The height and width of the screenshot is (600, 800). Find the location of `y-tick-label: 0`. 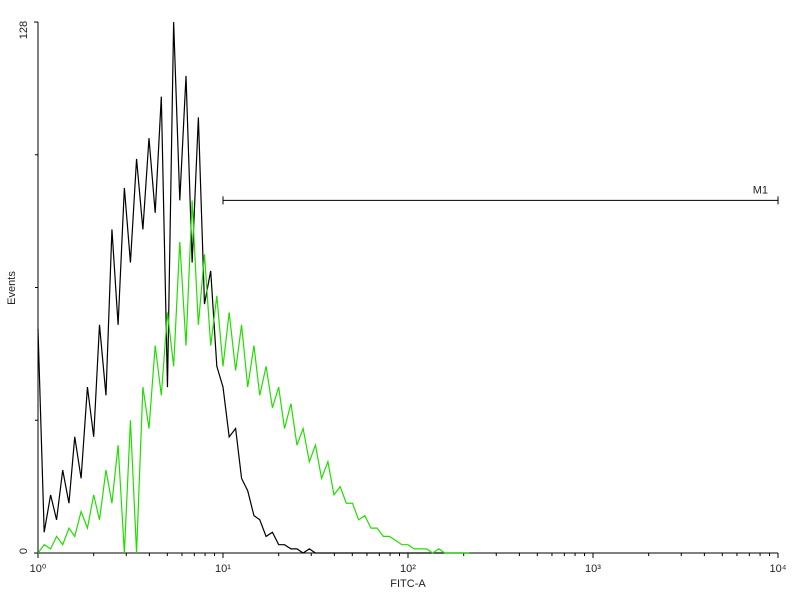

y-tick-label: 0 is located at coordinates (24, 551).